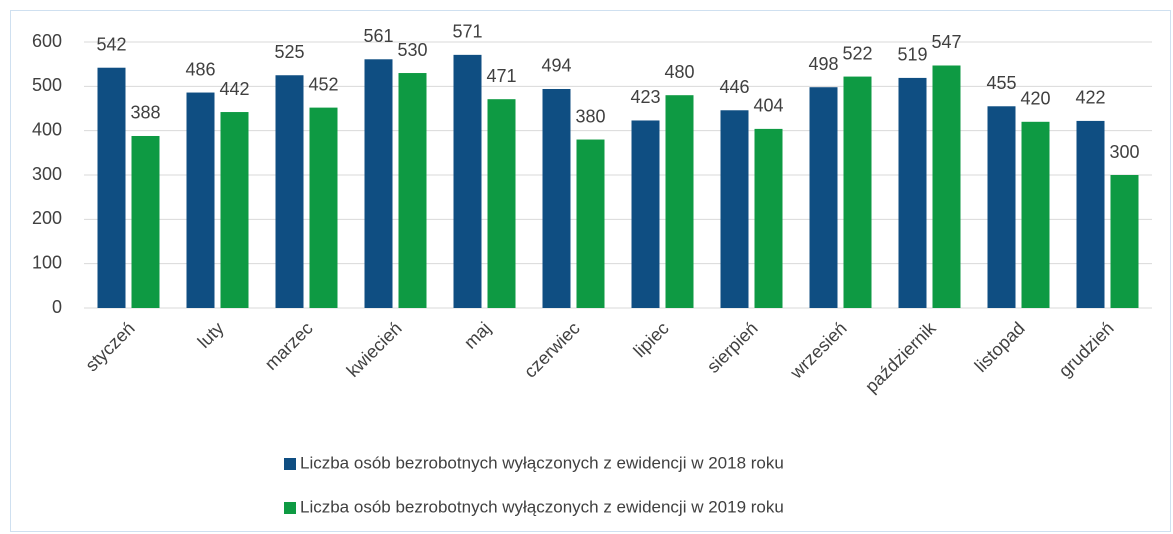  Describe the element at coordinates (556, 66) in the screenshot. I see `value-label: 494` at that location.